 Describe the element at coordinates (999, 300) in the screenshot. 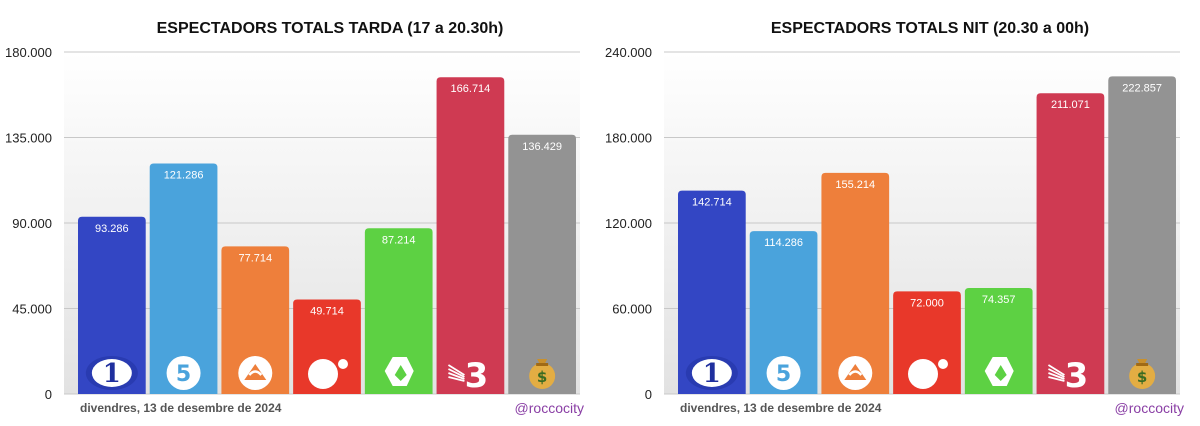

I see `bar-value-label: 74.357` at that location.